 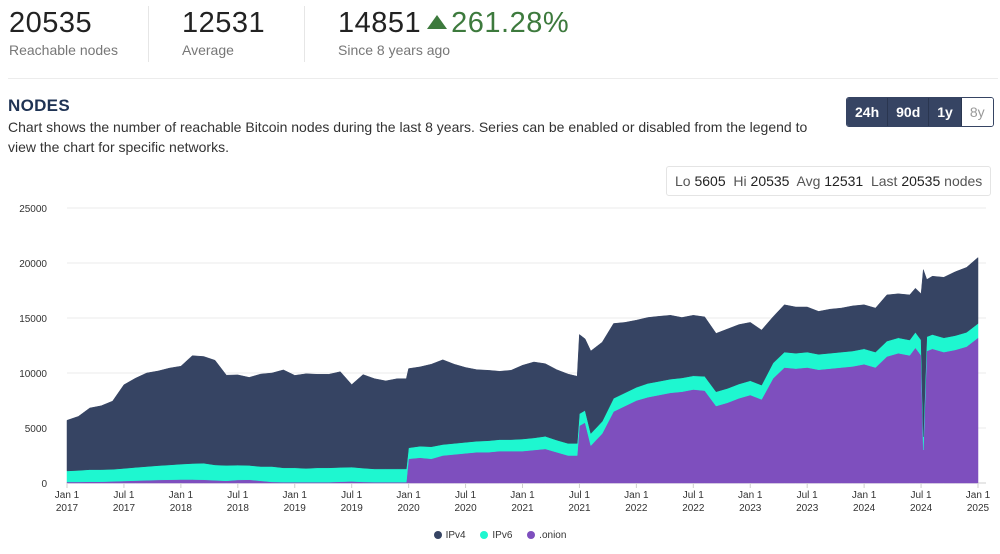 I want to click on since-label: Since 8 years ago, so click(x=394, y=50).